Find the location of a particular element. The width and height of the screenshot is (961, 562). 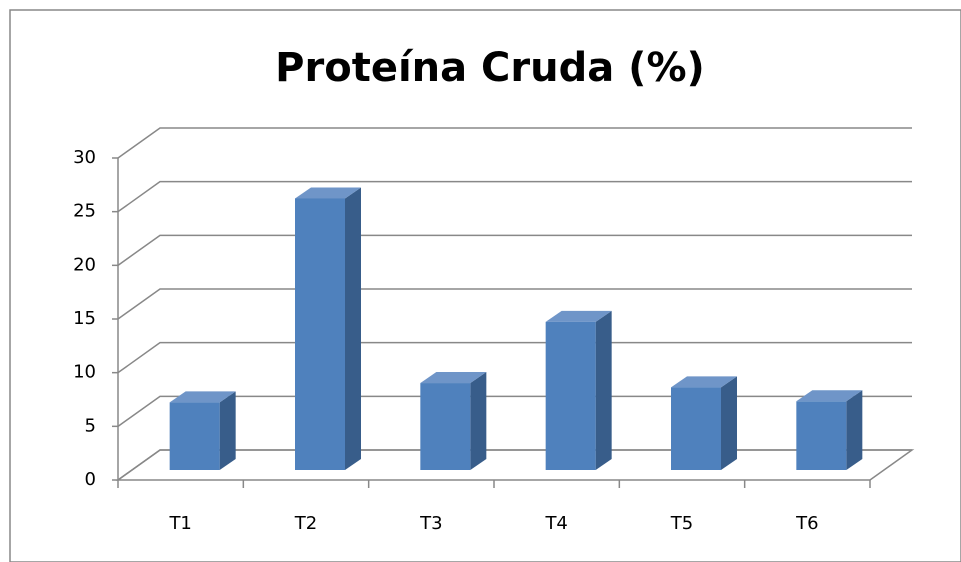

x-tick-label: T5 is located at coordinates (681, 523).